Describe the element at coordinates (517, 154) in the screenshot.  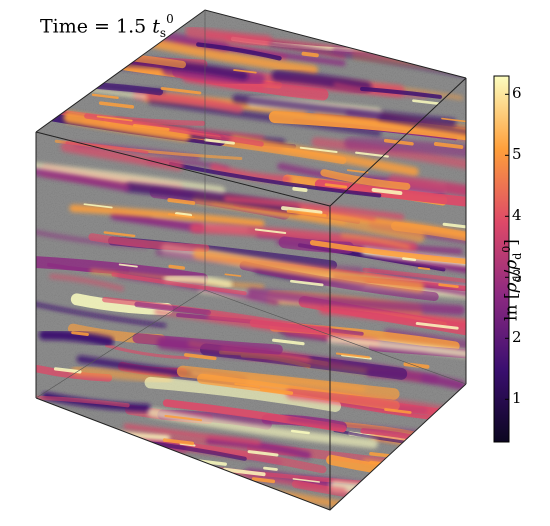
I see `colorbar-tick-label: 5` at that location.